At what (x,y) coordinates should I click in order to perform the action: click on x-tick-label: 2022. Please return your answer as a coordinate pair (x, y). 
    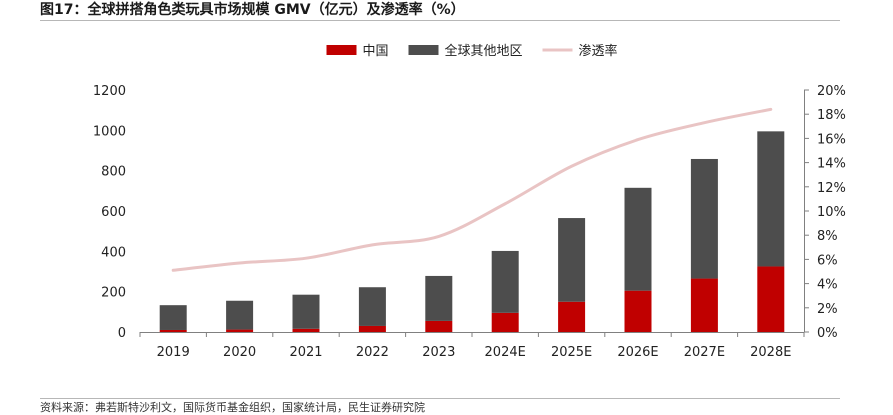
    Looking at the image, I should click on (372, 352).